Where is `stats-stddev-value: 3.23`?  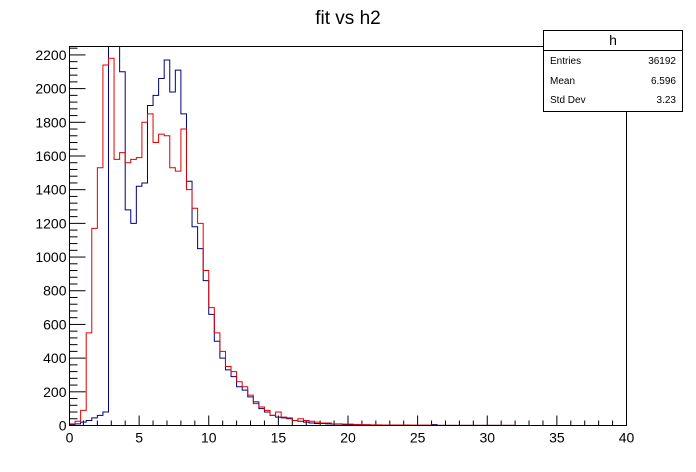 stats-stddev-value: 3.23 is located at coordinates (667, 100).